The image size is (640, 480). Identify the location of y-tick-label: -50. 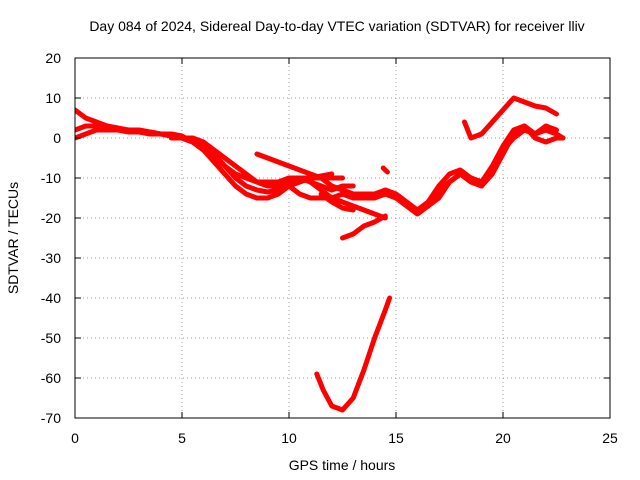
(51, 338).